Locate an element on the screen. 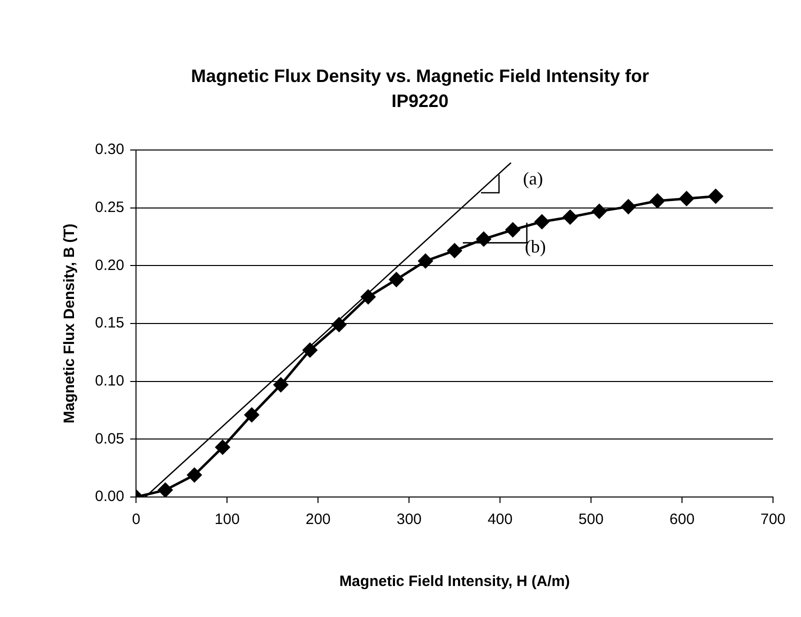 This screenshot has height=617, width=801. x-tick-label: 100 is located at coordinates (227, 519).